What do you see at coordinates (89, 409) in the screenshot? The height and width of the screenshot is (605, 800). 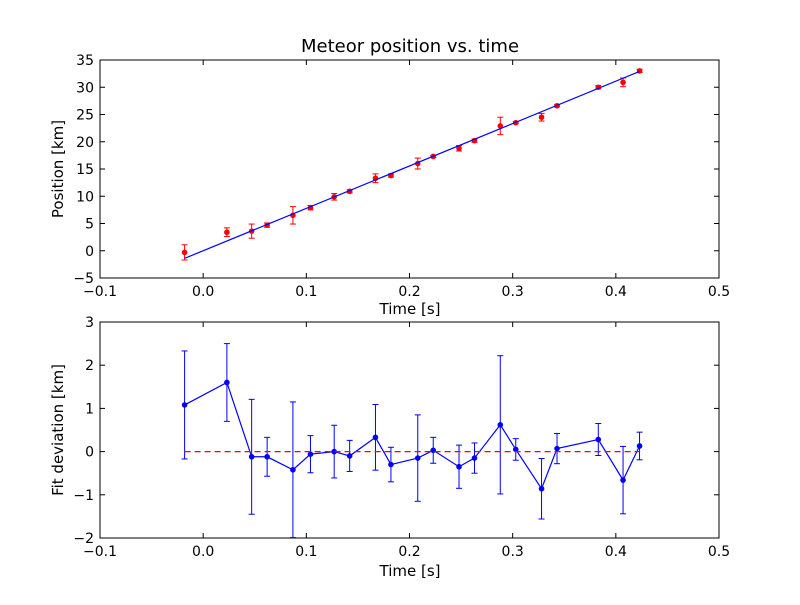 I see `y-tick-label: 1` at bounding box center [89, 409].